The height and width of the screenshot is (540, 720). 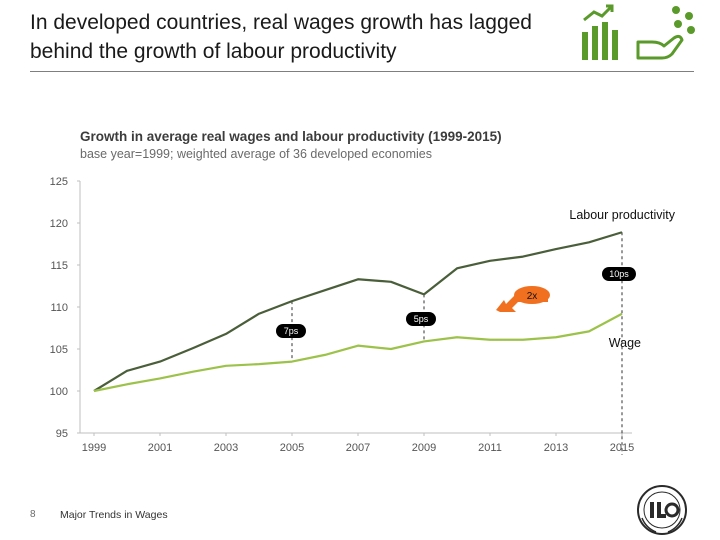 I want to click on growth-hand-logo-icon, so click(x=638, y=32).